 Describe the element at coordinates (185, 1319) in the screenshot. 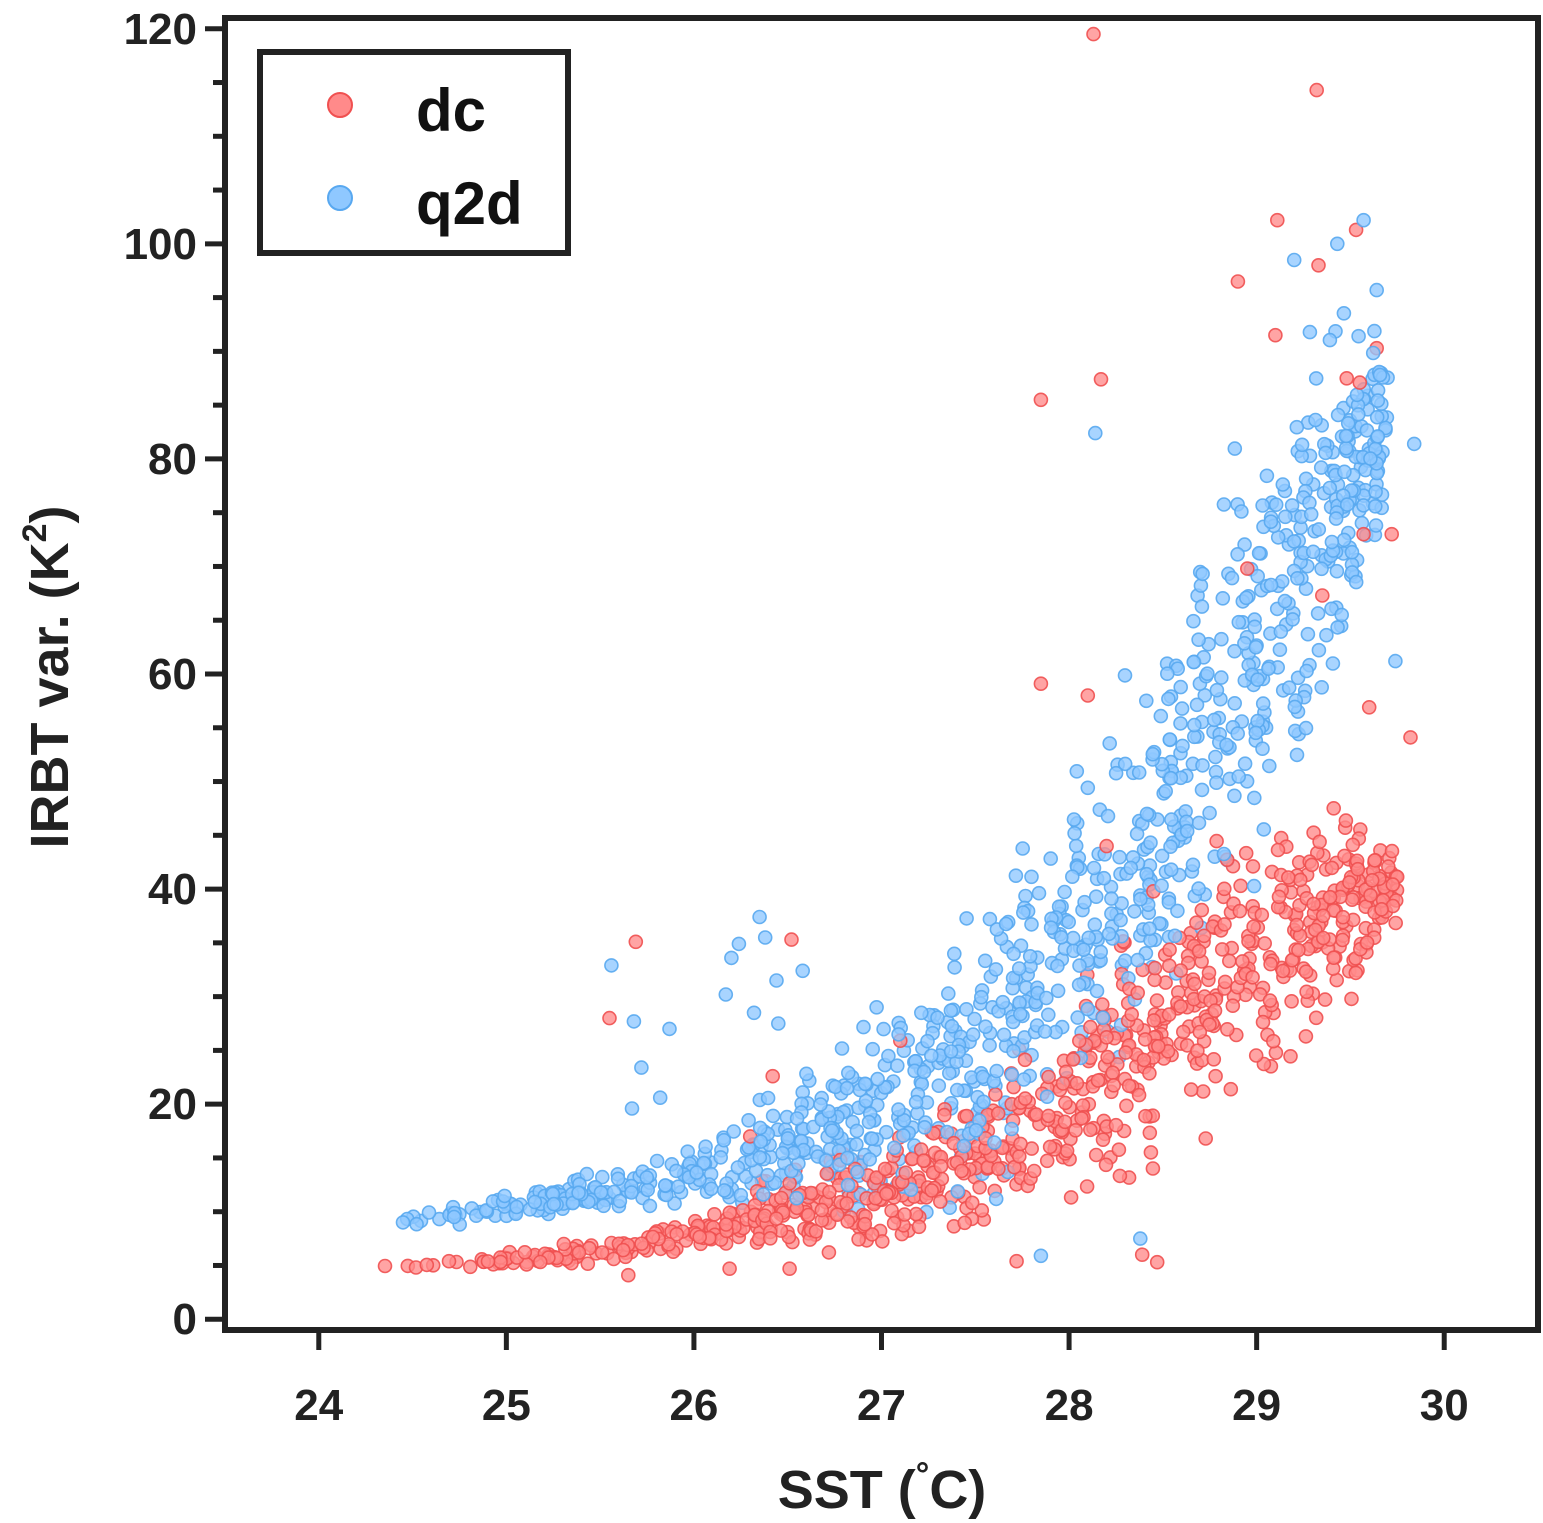

I see `y-tick-label: 0` at that location.